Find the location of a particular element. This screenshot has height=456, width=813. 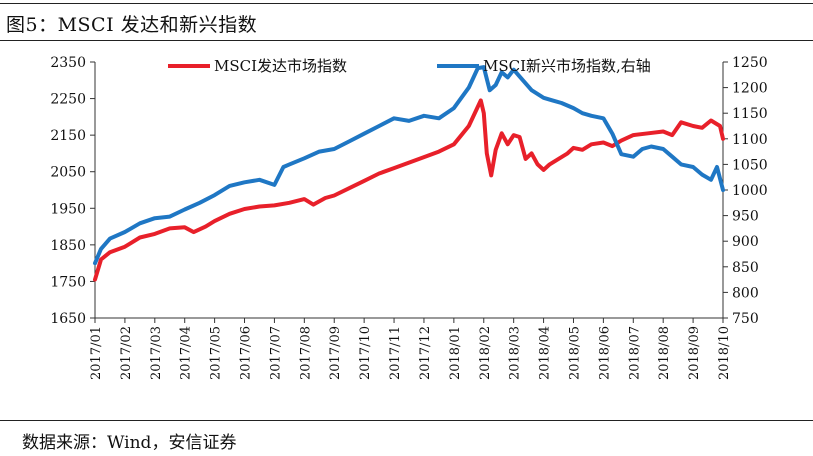

left-tick-label: 2250 is located at coordinates (68, 100).